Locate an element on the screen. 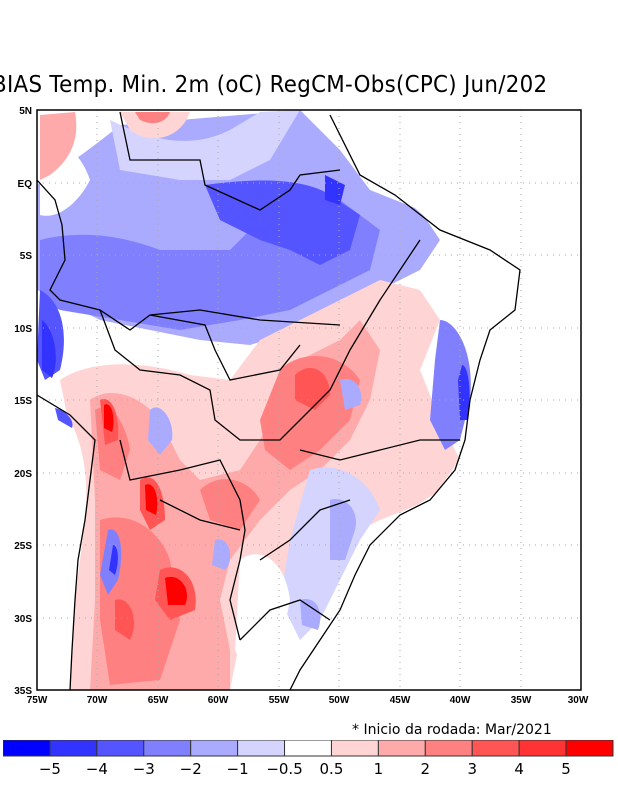 This screenshot has width=618, height=800. colorbar-label: −4 is located at coordinates (97, 769).